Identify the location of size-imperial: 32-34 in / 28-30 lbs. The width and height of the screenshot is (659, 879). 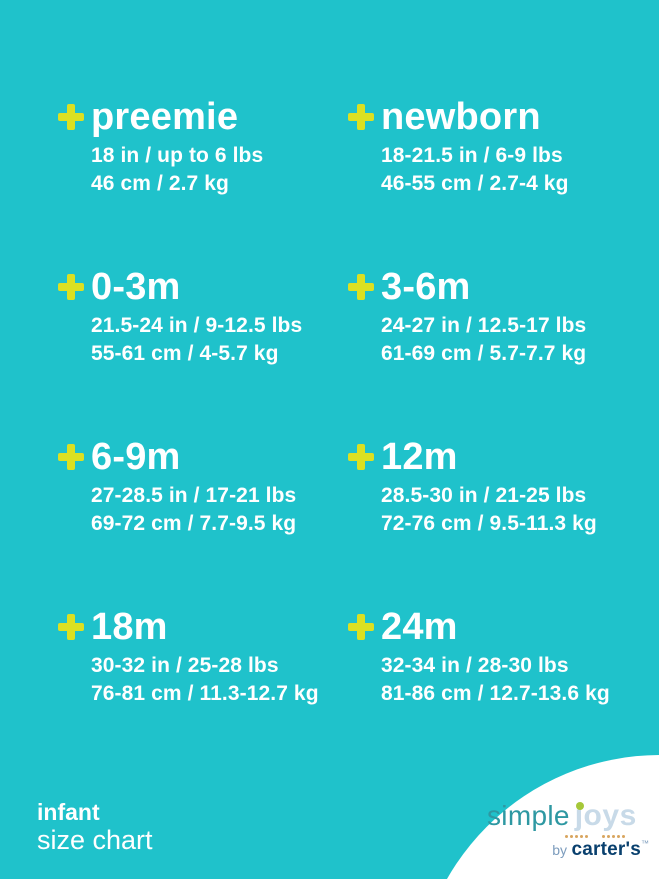
(475, 665).